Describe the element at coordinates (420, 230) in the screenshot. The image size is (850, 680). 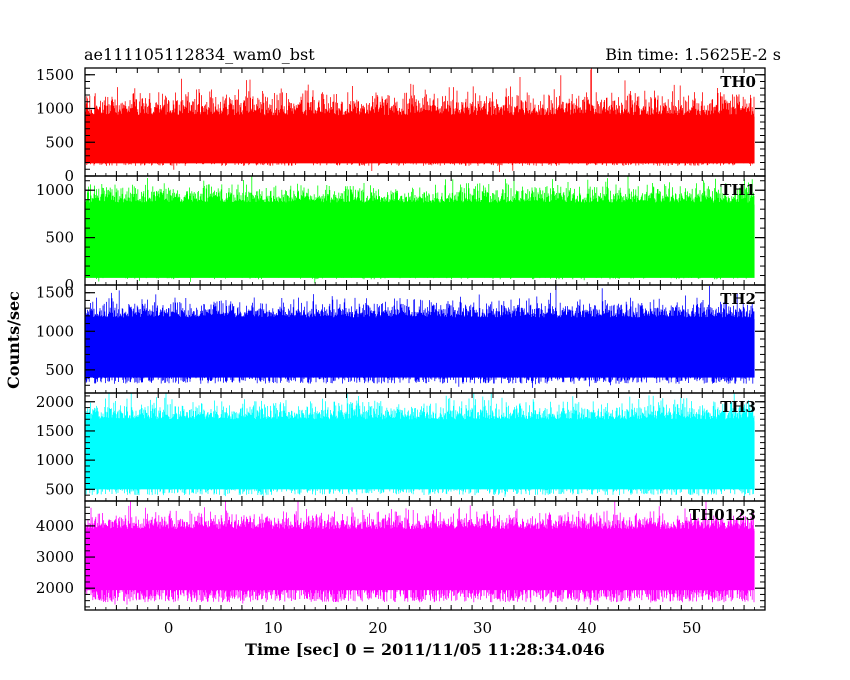
I see `series-trace-th1` at that location.